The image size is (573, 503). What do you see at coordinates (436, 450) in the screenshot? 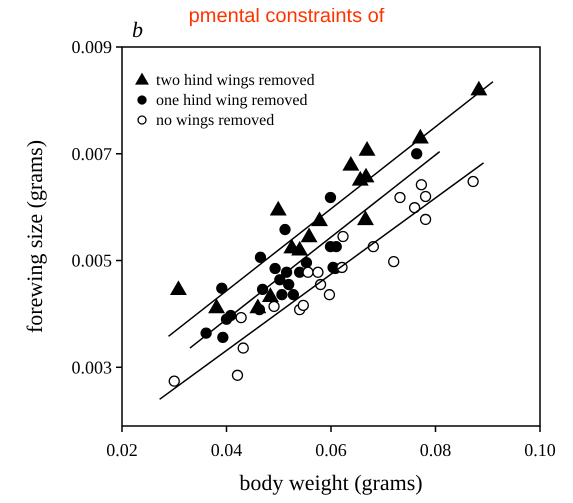
I see `x-tick-label: 0.08` at bounding box center [436, 450].